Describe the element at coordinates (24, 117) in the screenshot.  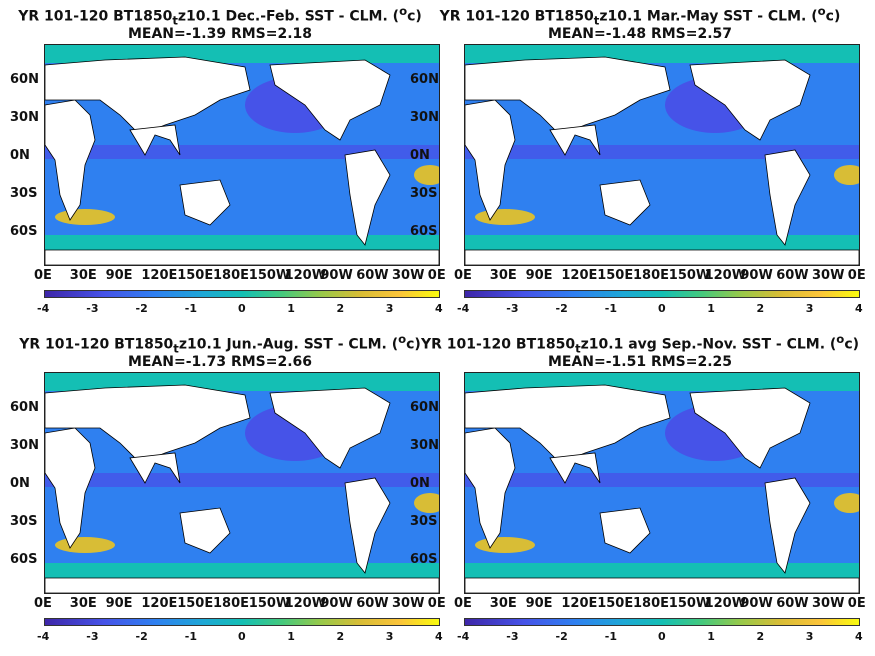
I see `lat-label: 30N` at that location.